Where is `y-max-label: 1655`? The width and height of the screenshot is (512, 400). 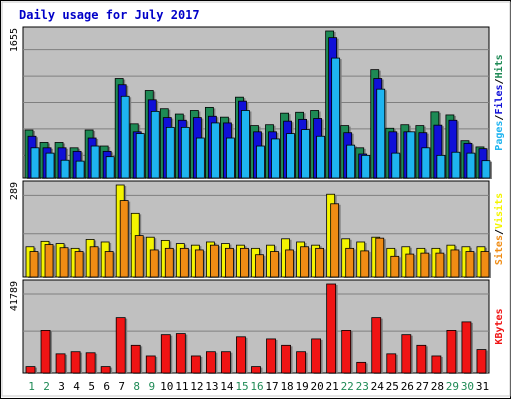
y-max-label: 1655 is located at coordinates (14, 40).